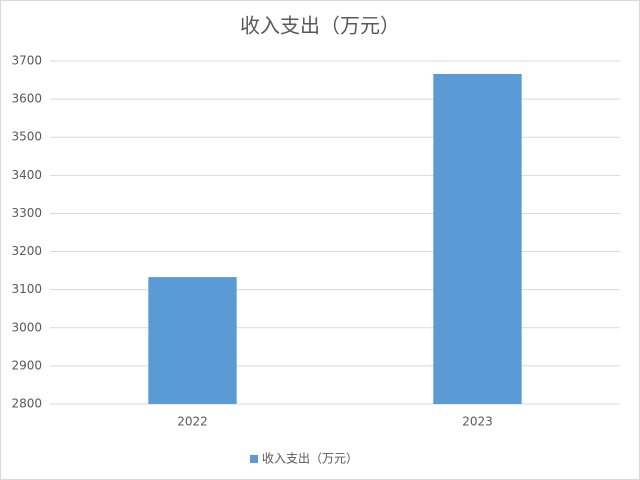  Describe the element at coordinates (26, 251) in the screenshot. I see `y-tick-label: 3200` at that location.